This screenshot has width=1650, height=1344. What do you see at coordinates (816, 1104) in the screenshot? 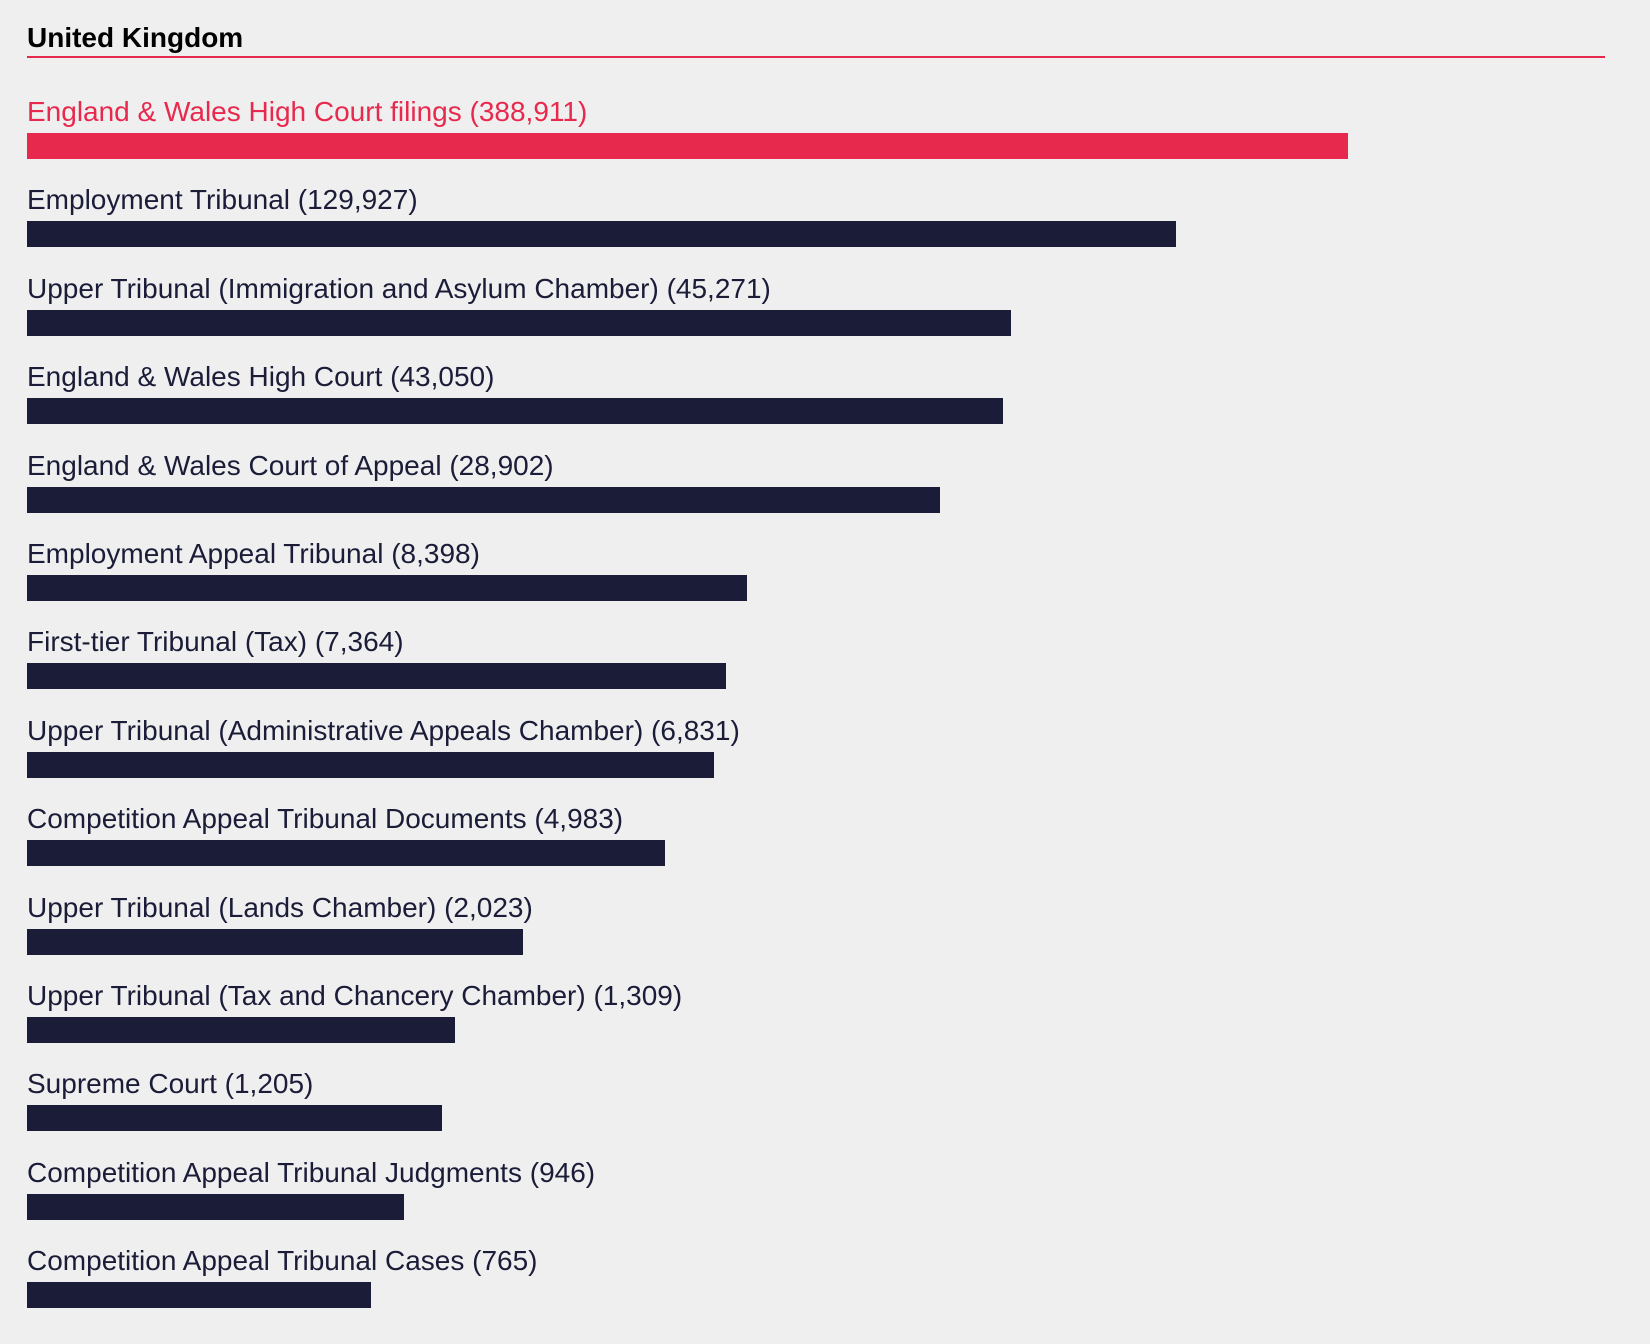
I see `bar-row: Supreme Court (1,205)` at bounding box center [816, 1104].